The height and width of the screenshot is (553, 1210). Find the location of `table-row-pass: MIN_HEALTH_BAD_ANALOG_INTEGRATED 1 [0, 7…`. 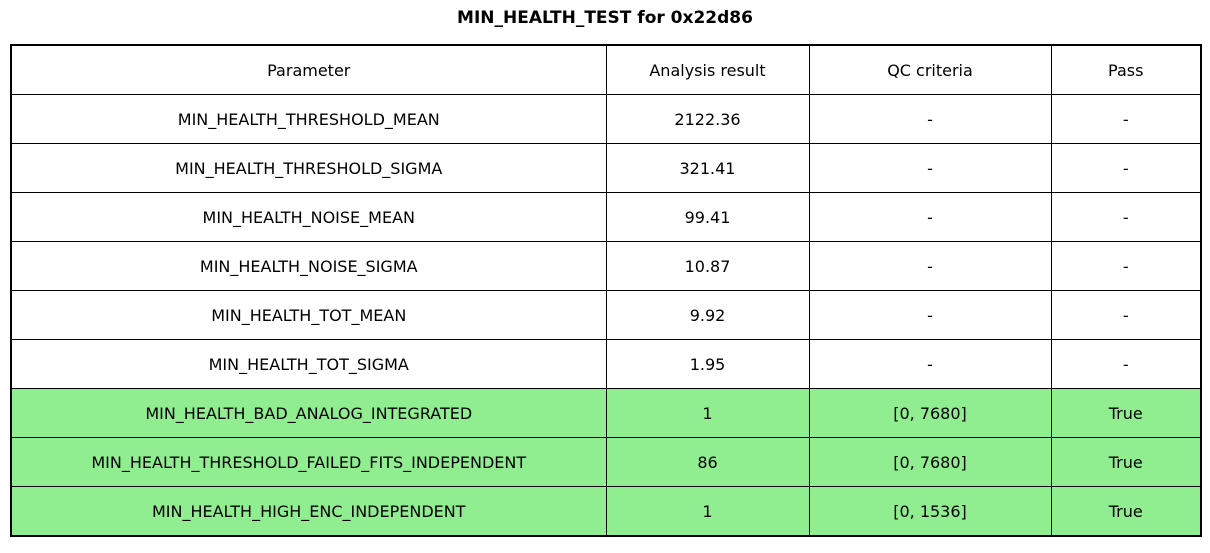

table-row-pass: MIN_HEALTH_BAD_ANALOG_INTEGRATED 1 [0, 7… is located at coordinates (606, 413).